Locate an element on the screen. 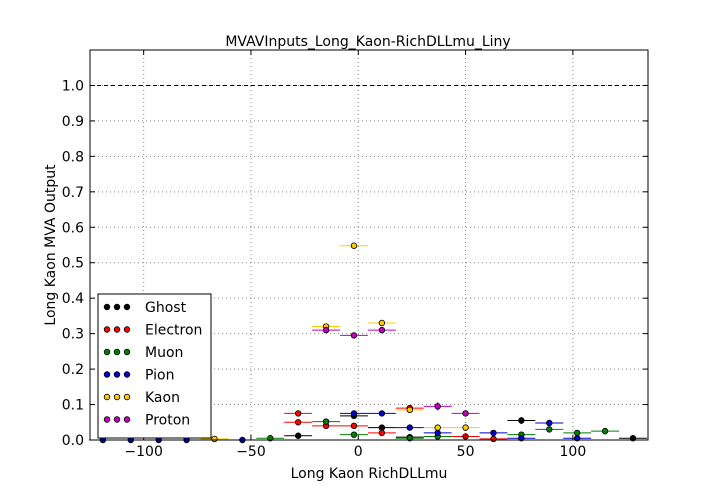 This screenshot has width=720, height=504. legend-label-ghost: Ghost is located at coordinates (166, 308).